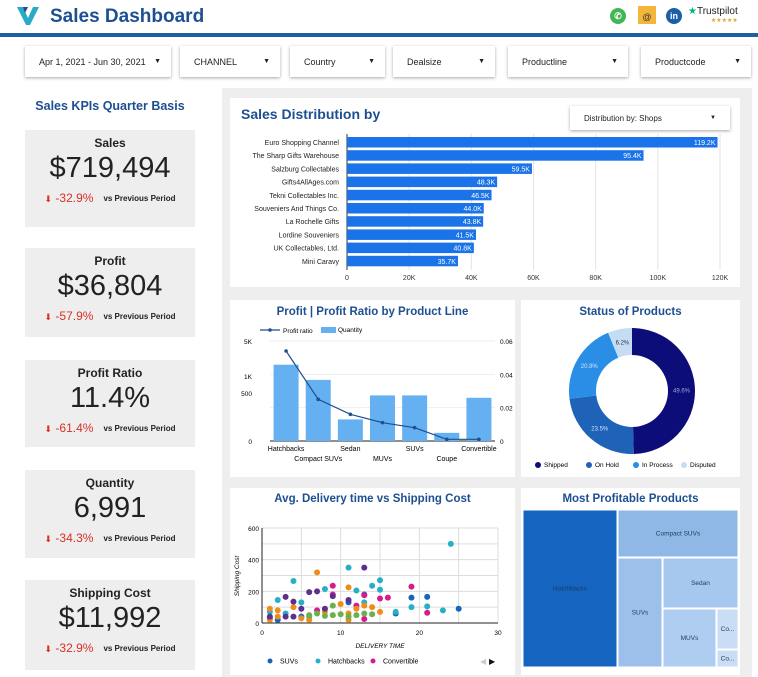 This screenshot has height=677, width=758. I want to click on data-label: 35.7K, so click(447, 262).